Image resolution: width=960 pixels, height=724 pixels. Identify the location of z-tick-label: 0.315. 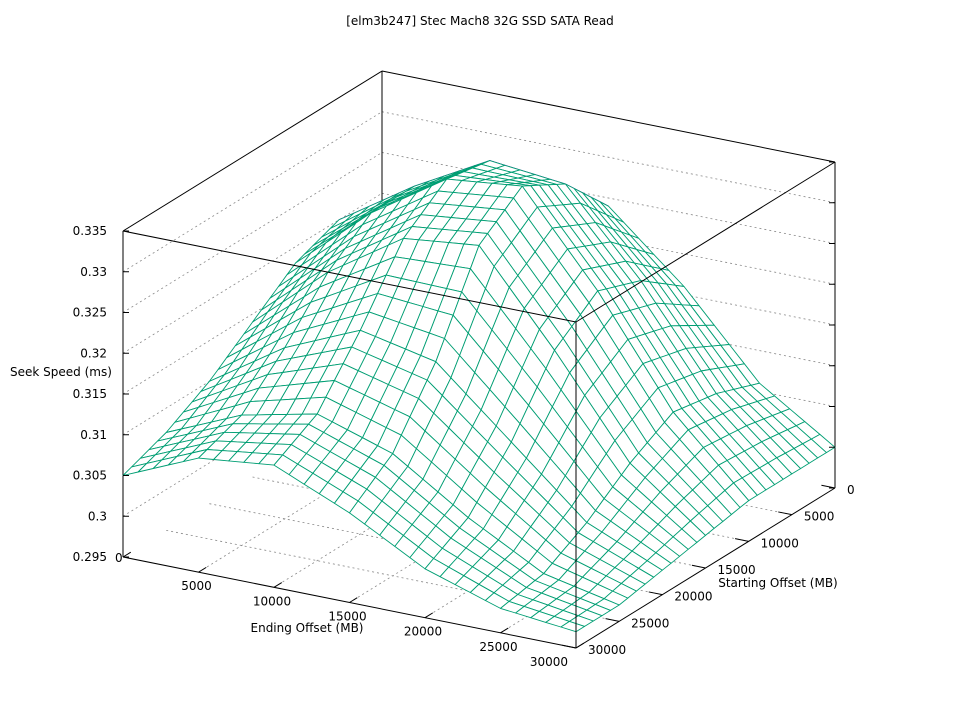
(90, 394).